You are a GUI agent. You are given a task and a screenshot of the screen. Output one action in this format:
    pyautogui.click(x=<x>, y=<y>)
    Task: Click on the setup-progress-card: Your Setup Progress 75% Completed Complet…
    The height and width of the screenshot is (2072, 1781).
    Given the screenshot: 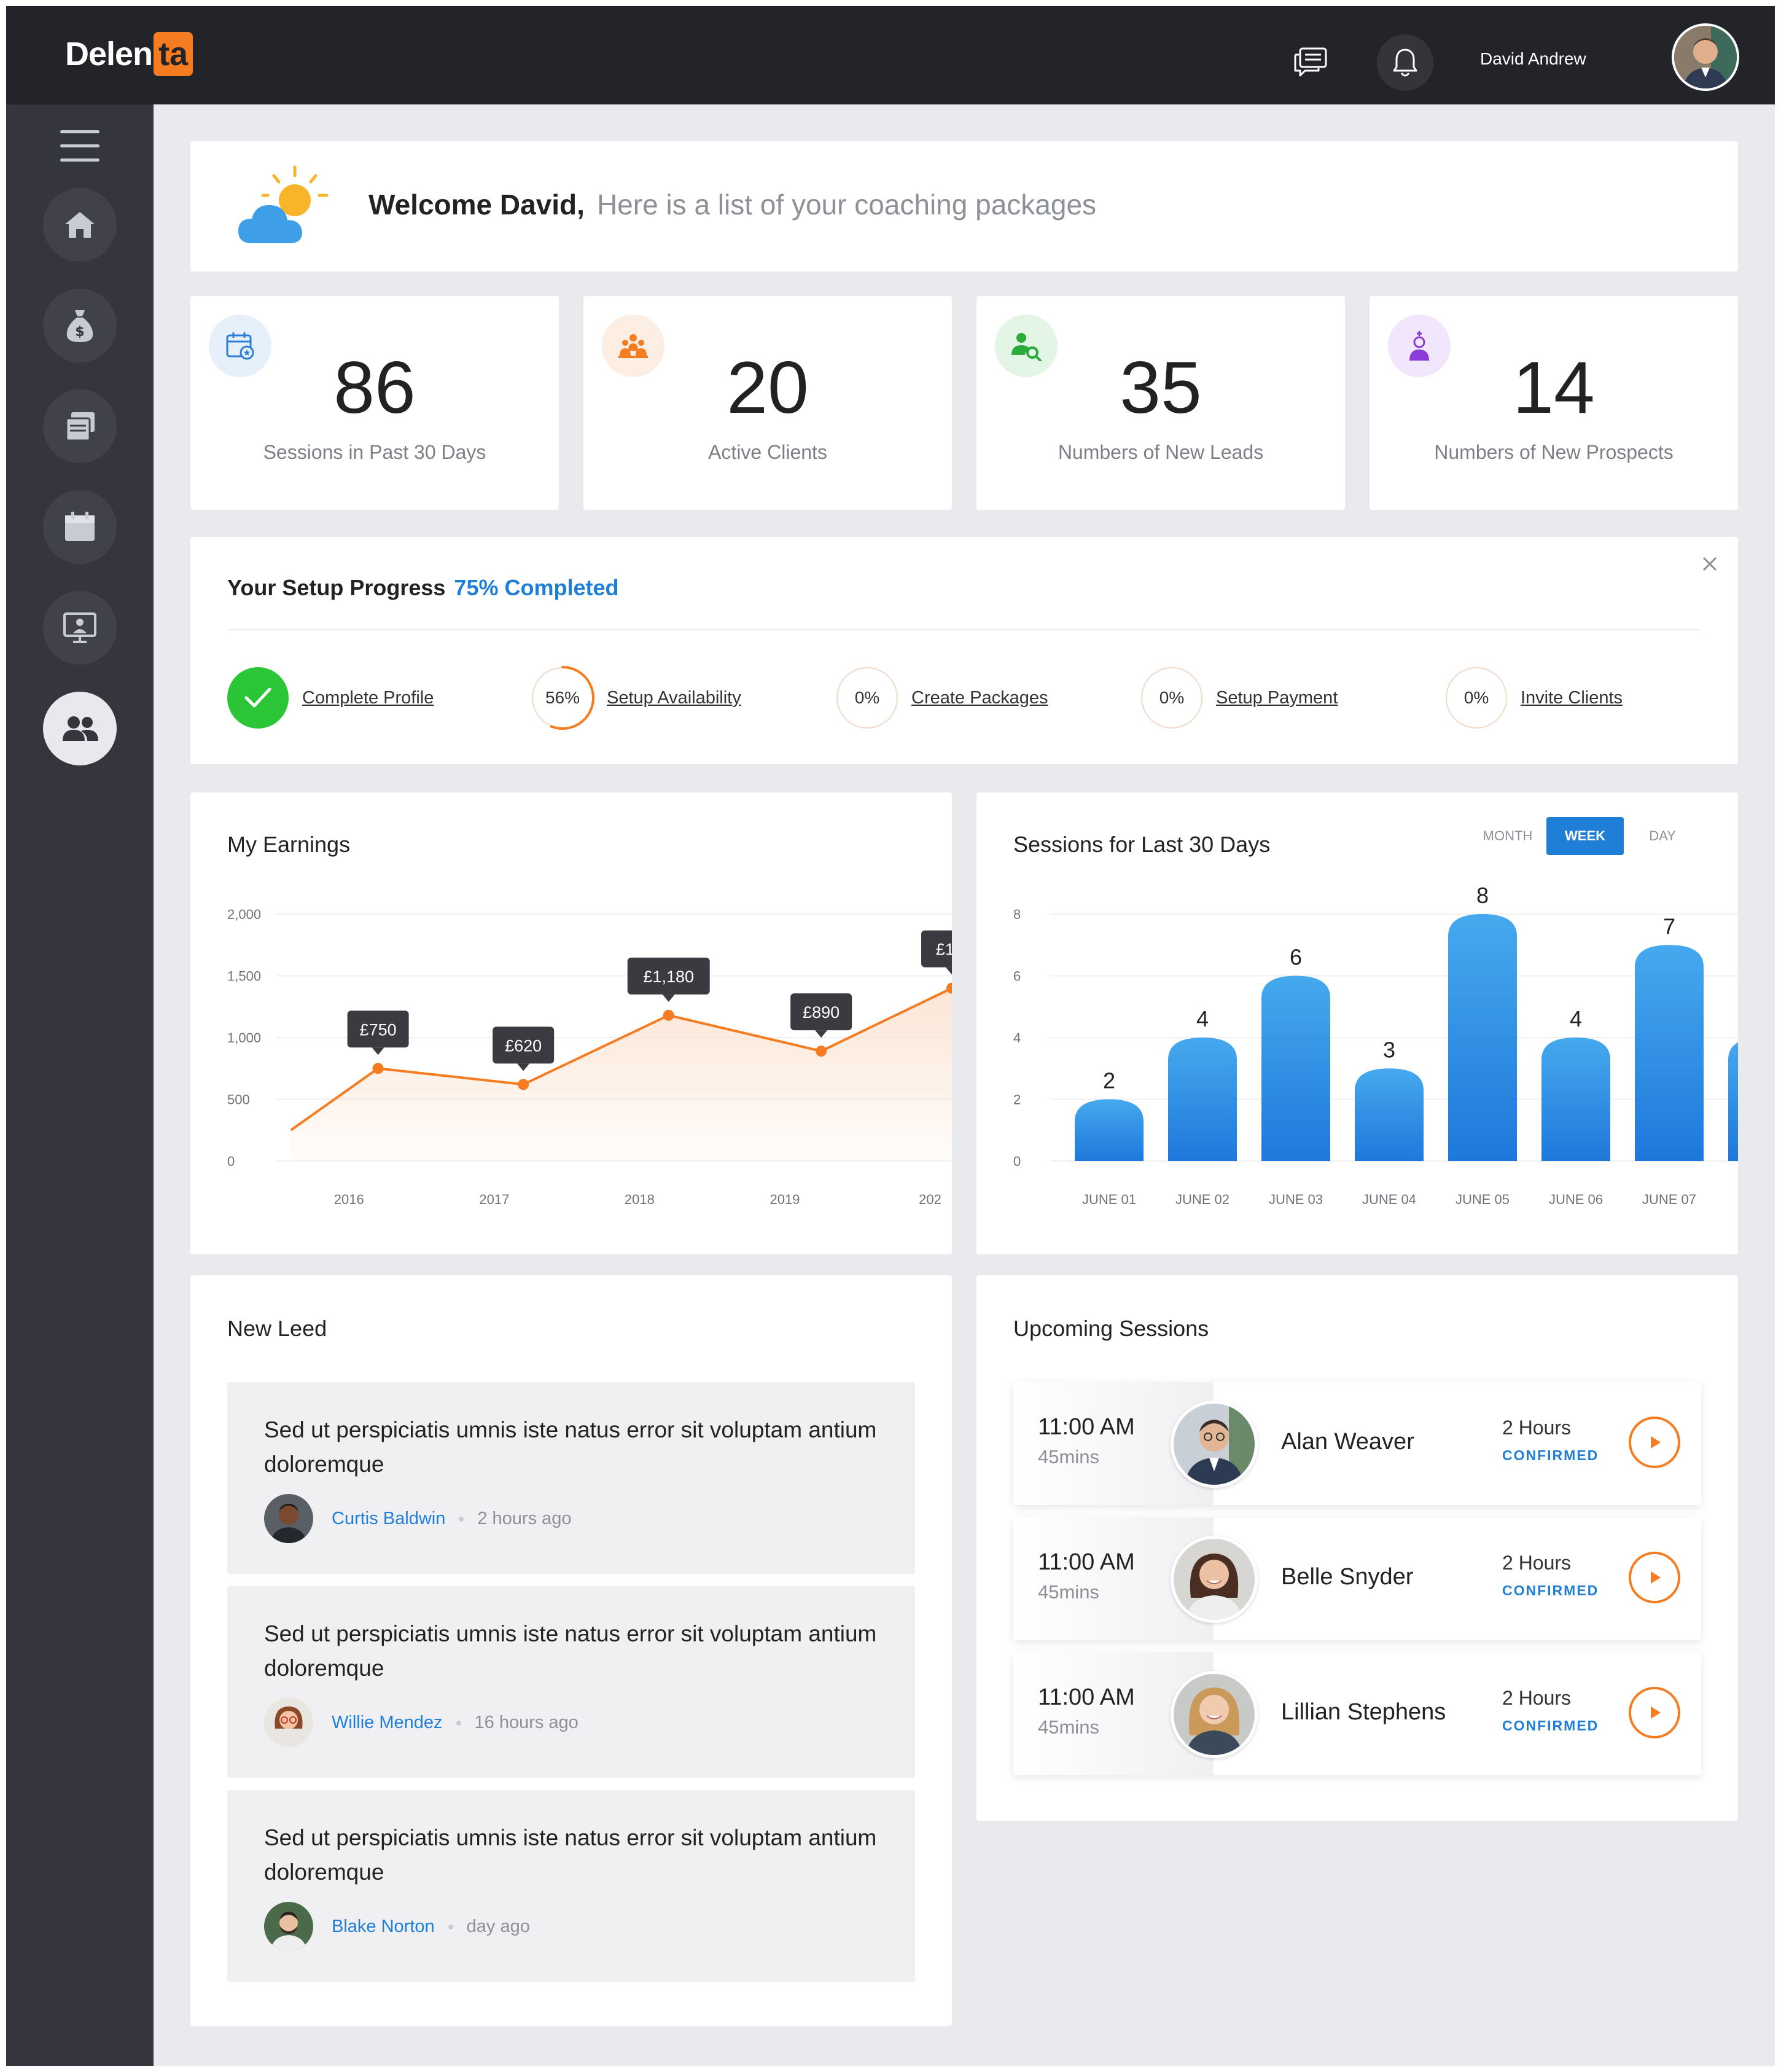 What is the action you would take?
    pyautogui.click(x=964, y=650)
    